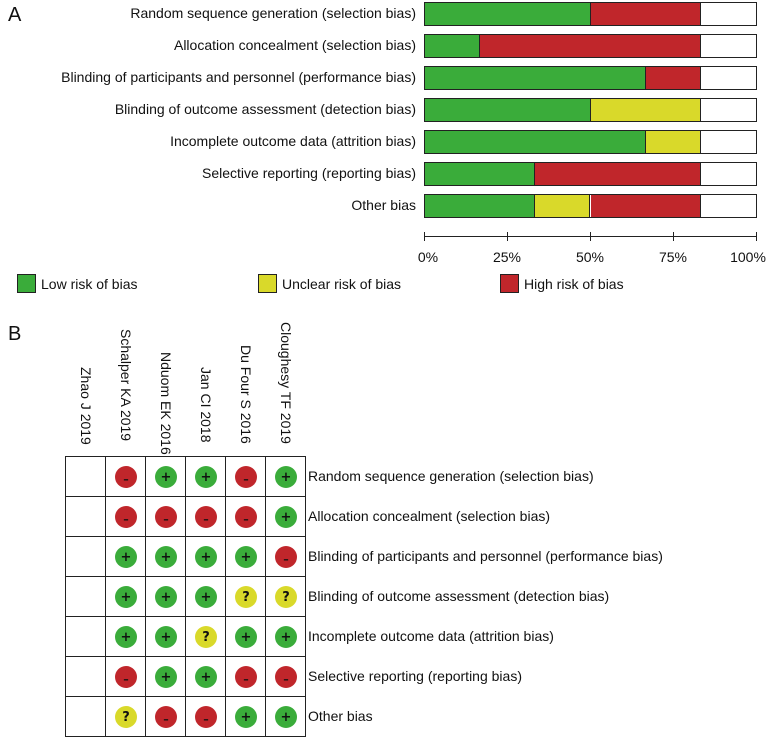 This screenshot has width=771, height=737. What do you see at coordinates (618, 174) in the screenshot?
I see `bar-segment-selective-reporting-high` at bounding box center [618, 174].